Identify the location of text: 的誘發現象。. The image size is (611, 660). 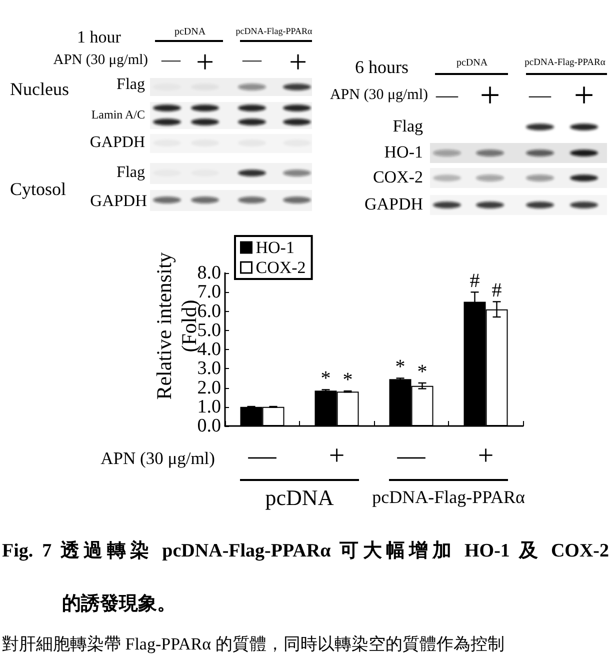
(119, 605).